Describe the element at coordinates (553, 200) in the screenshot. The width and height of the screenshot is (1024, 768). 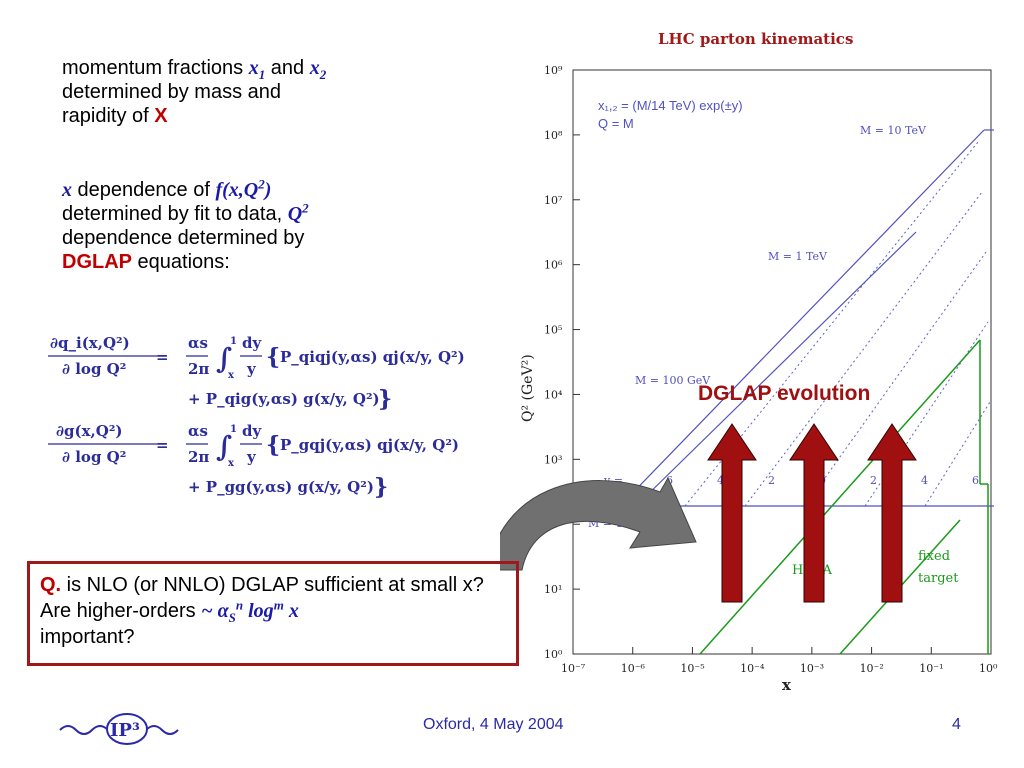
I see `y-tick-label: 10⁷` at that location.